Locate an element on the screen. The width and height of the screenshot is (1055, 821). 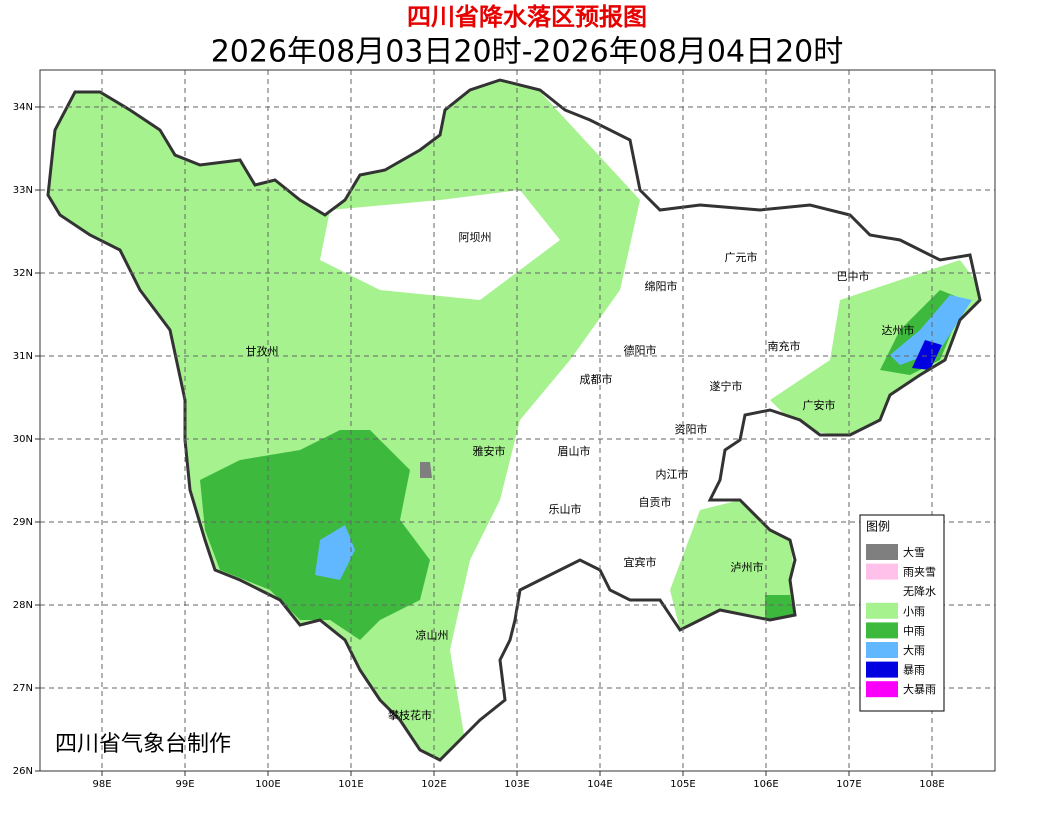
city-label: 乐山市 is located at coordinates (565, 509).